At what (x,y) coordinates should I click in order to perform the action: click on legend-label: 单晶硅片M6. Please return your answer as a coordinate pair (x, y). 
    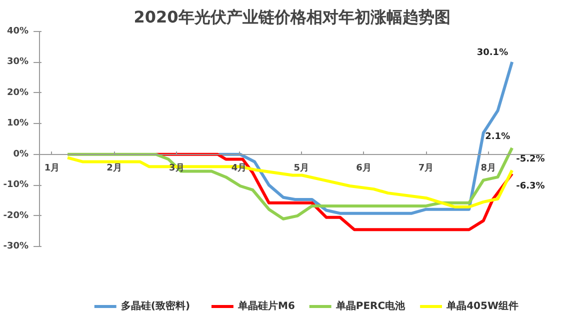
    Looking at the image, I should click on (266, 306).